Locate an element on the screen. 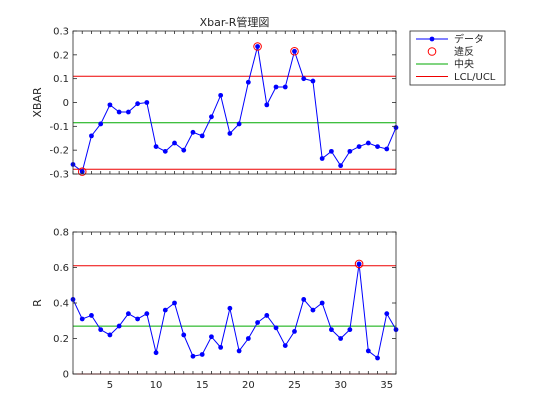  chart-title: Xbar-R管理図 is located at coordinates (235, 22).